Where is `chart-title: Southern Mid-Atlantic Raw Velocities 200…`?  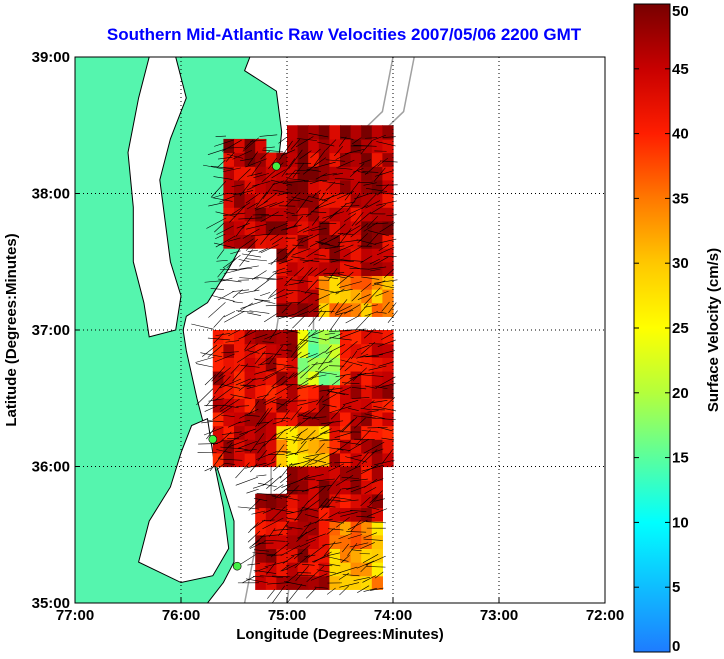
chart-title: Southern Mid-Atlantic Raw Velocities 200… is located at coordinates (344, 34).